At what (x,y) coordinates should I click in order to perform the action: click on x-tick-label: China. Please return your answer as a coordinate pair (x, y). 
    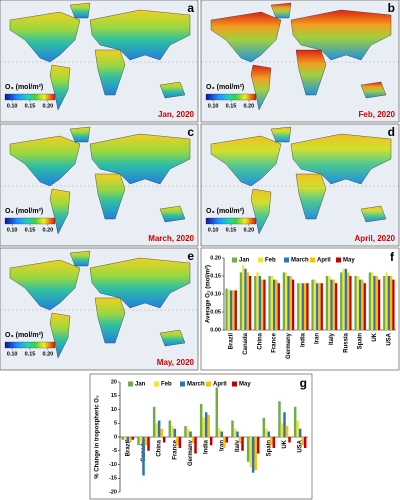
    Looking at the image, I should click on (260, 340).